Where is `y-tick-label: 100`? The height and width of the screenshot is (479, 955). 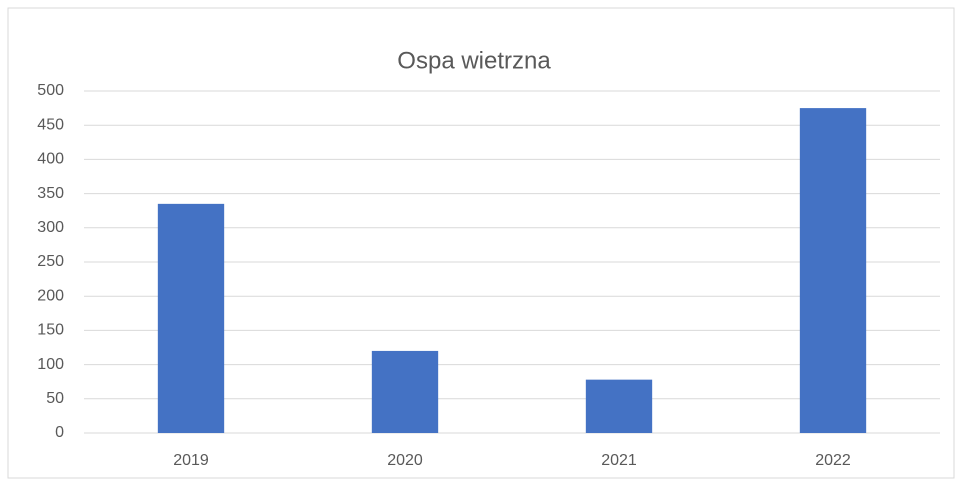
y-tick-label: 100 is located at coordinates (50, 364).